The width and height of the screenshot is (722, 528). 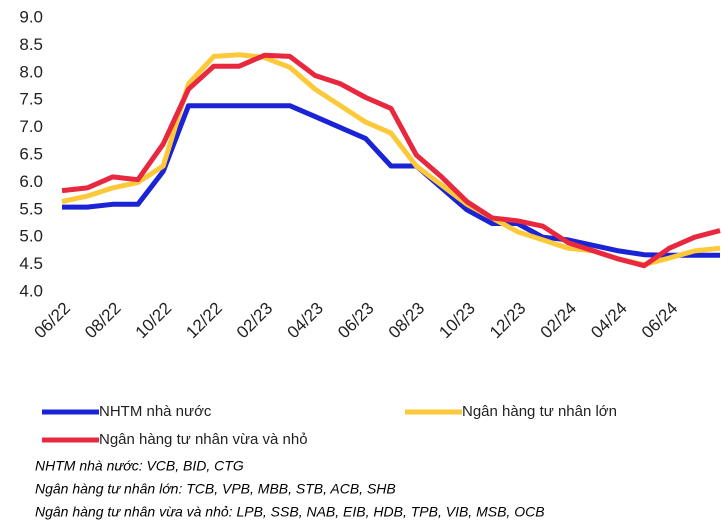 What do you see at coordinates (407, 321) in the screenshot?
I see `x-tick-label: 08/23` at bounding box center [407, 321].